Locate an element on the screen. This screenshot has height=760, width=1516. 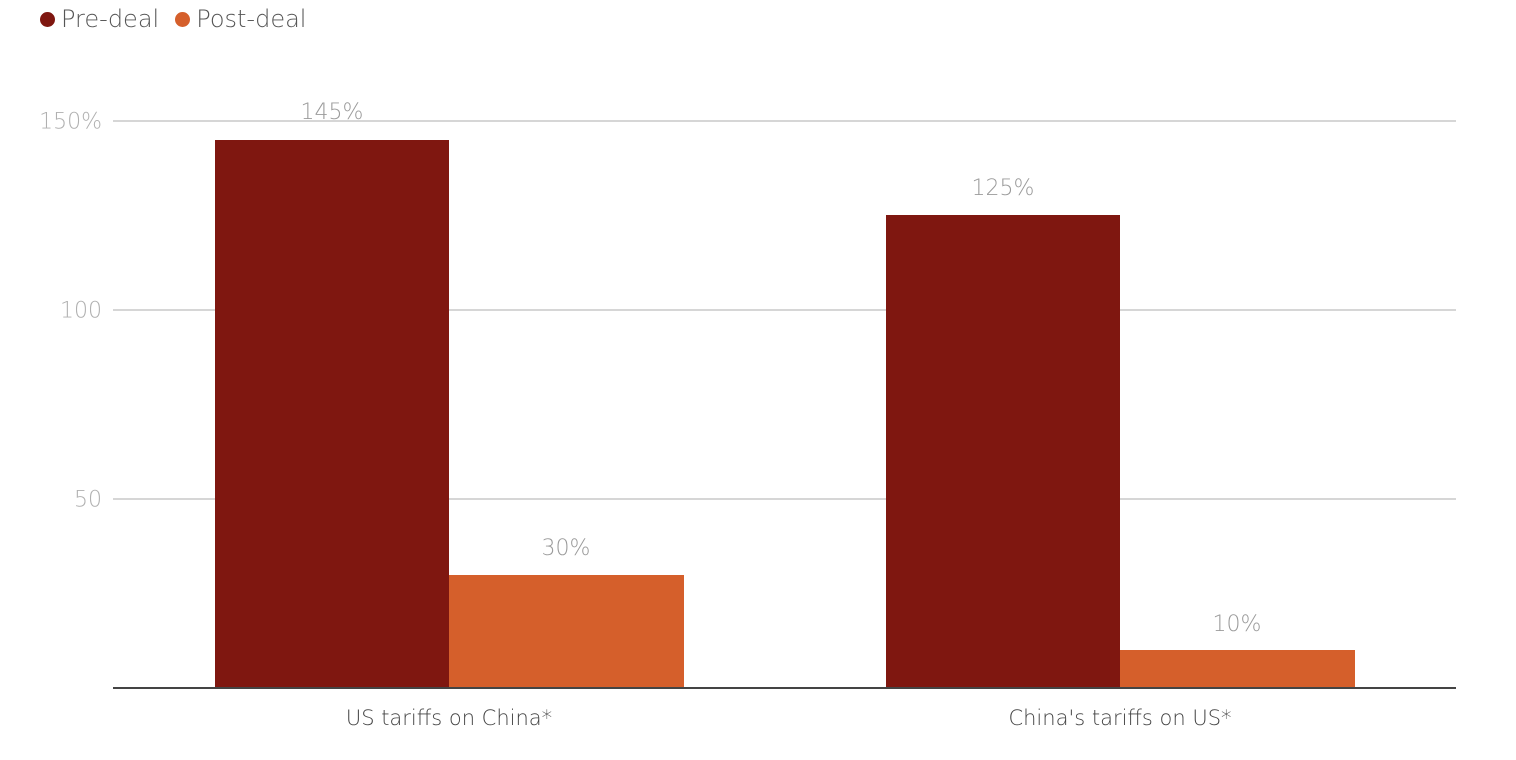
legend-item-post-deal: Post-deal is located at coordinates (240, 19).